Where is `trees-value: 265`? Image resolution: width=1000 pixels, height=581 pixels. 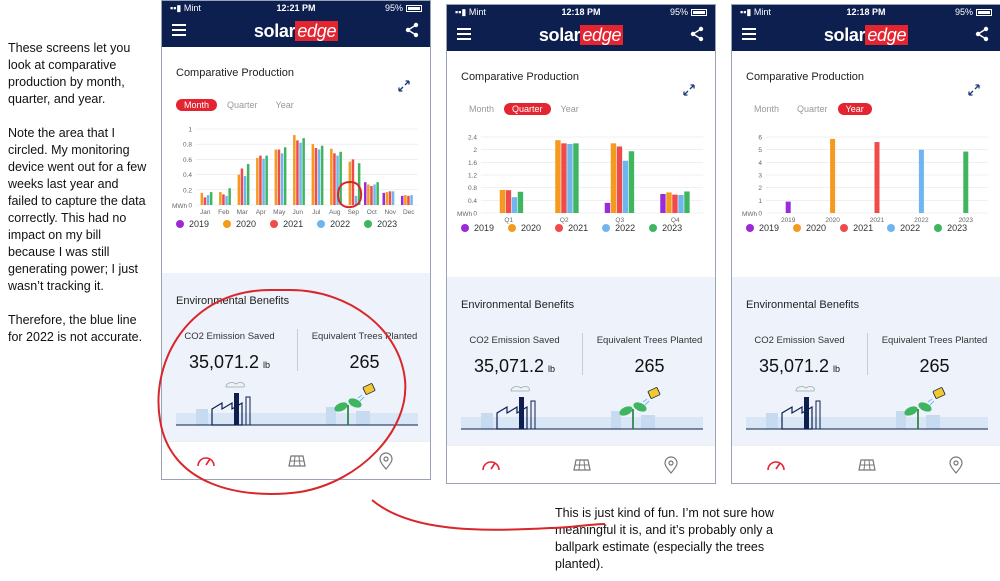
trees-value: 265 is located at coordinates (649, 366).